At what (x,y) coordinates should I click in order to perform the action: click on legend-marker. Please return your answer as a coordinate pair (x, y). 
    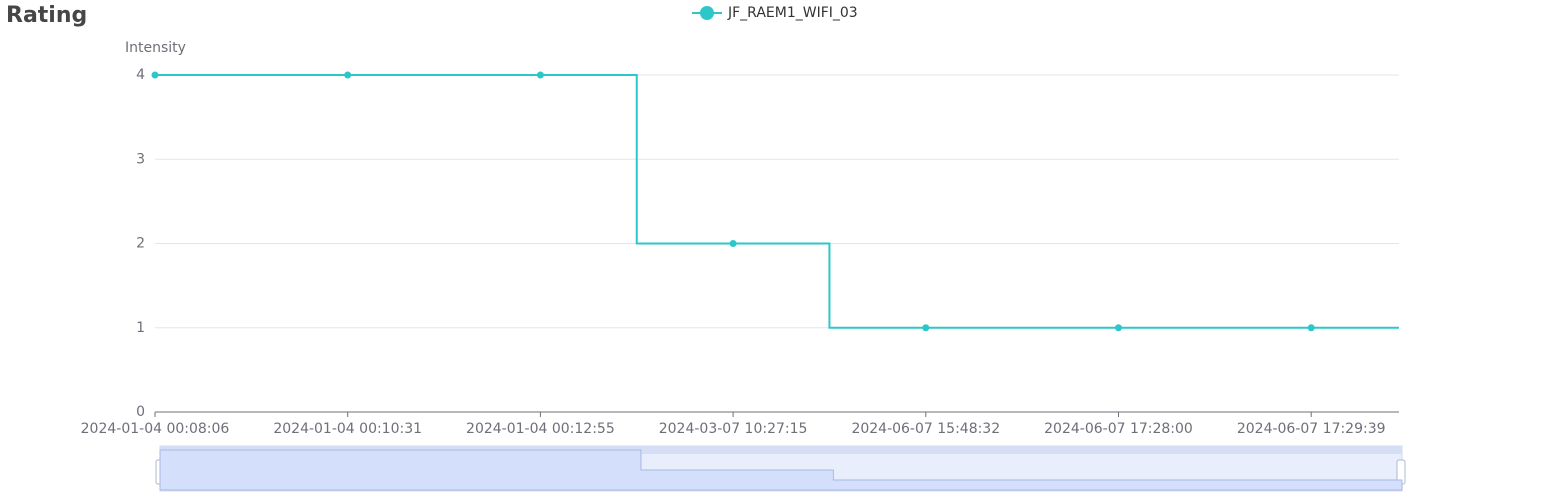
    Looking at the image, I should click on (707, 13).